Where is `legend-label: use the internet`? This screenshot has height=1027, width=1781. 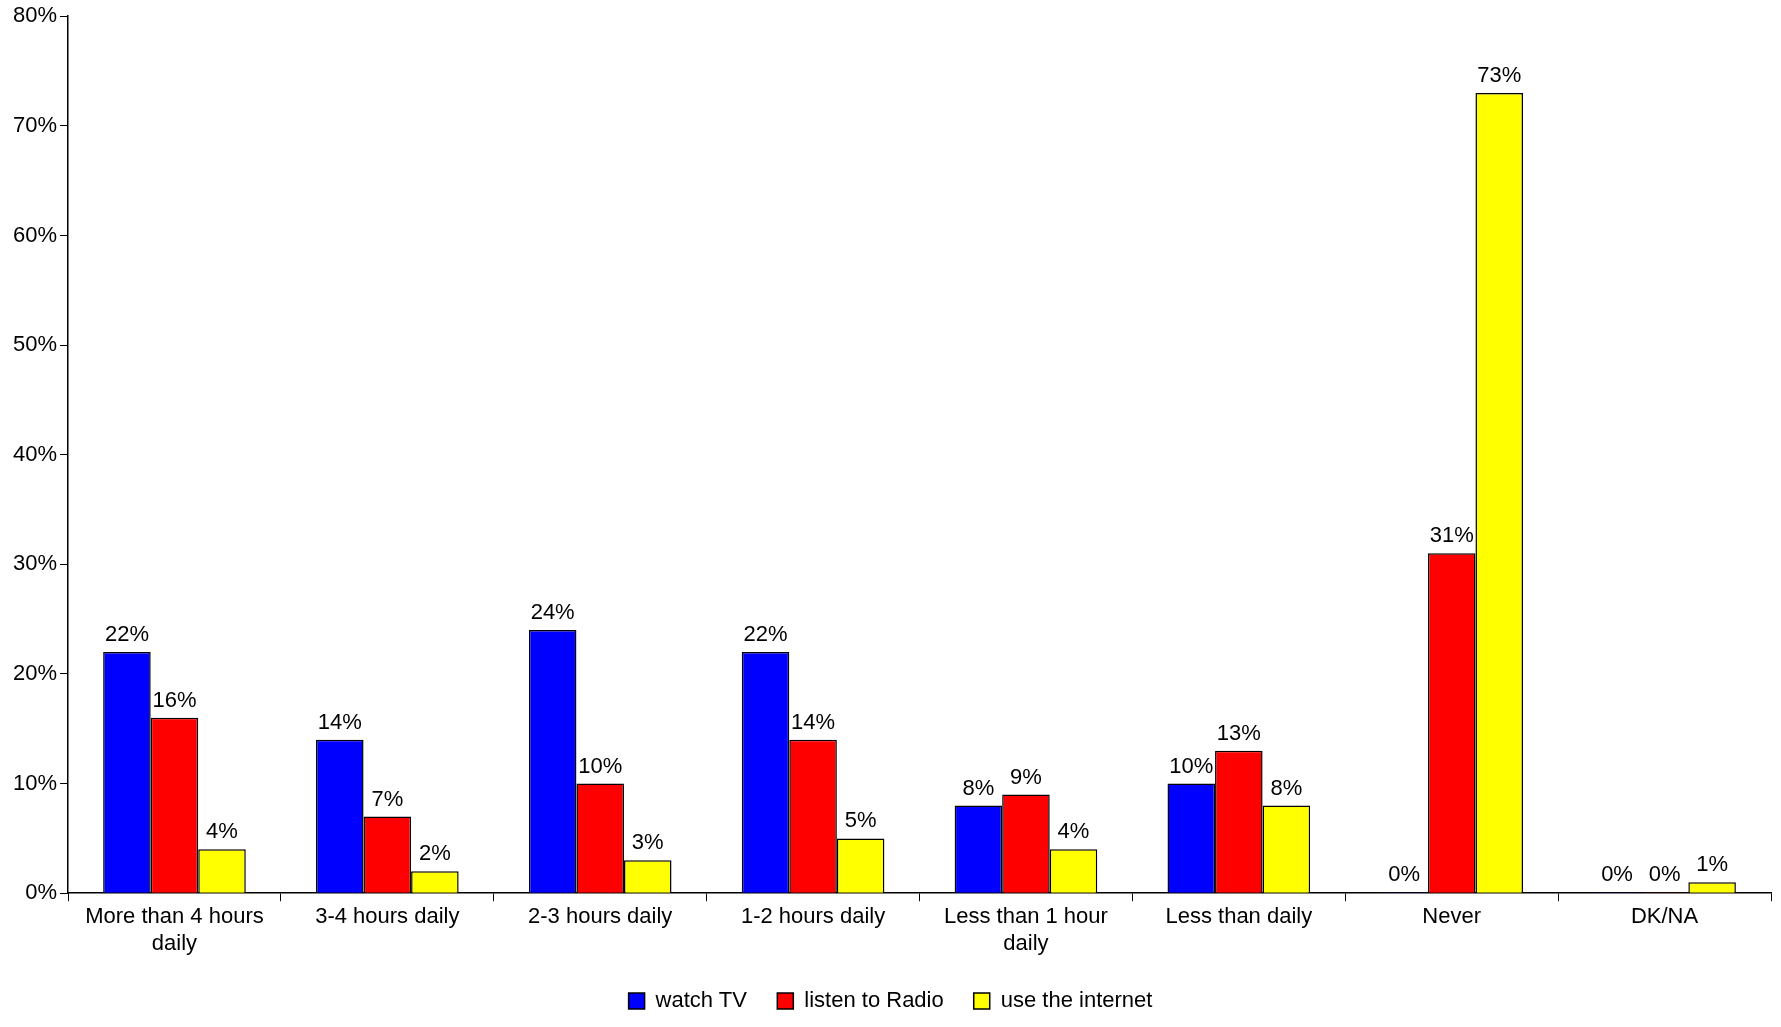
legend-label: use the internet is located at coordinates (1076, 1000).